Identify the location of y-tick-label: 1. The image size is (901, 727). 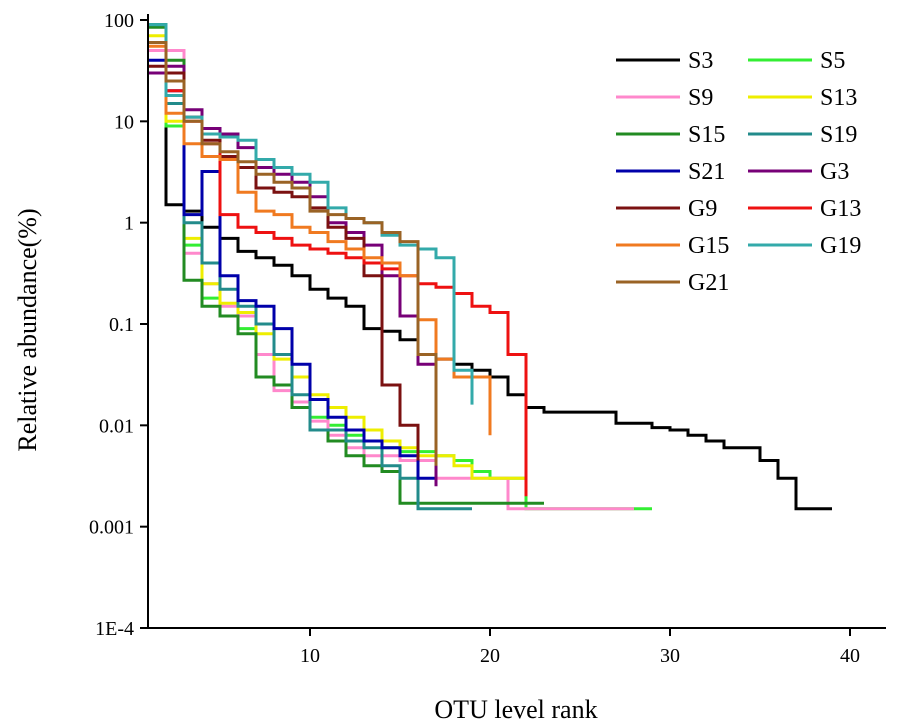
(129, 224).